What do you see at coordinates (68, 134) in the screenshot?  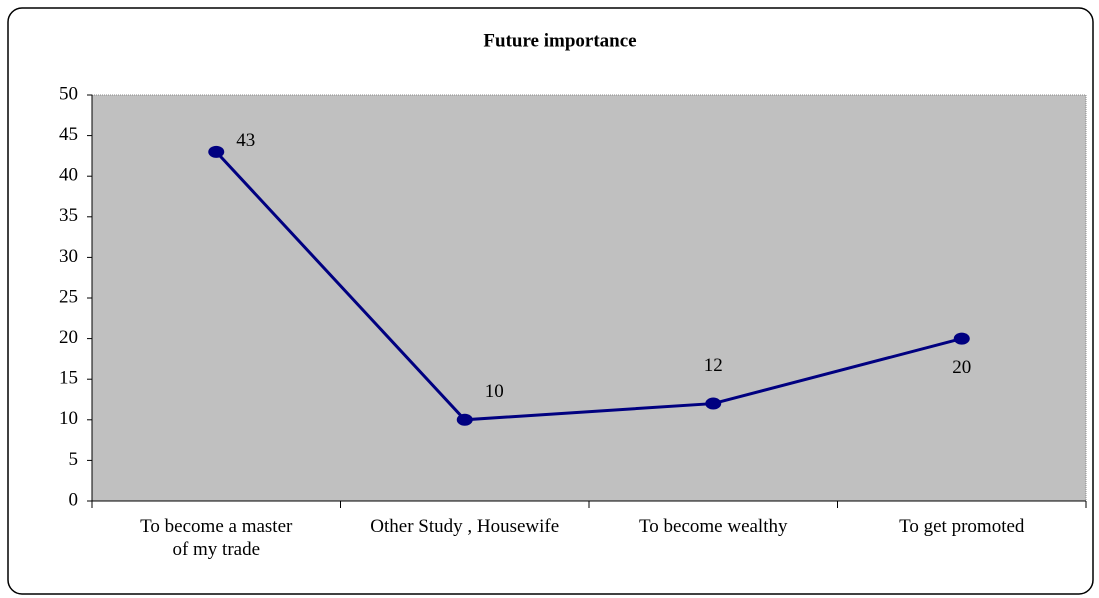 I see `y-tick-label: 45` at bounding box center [68, 134].